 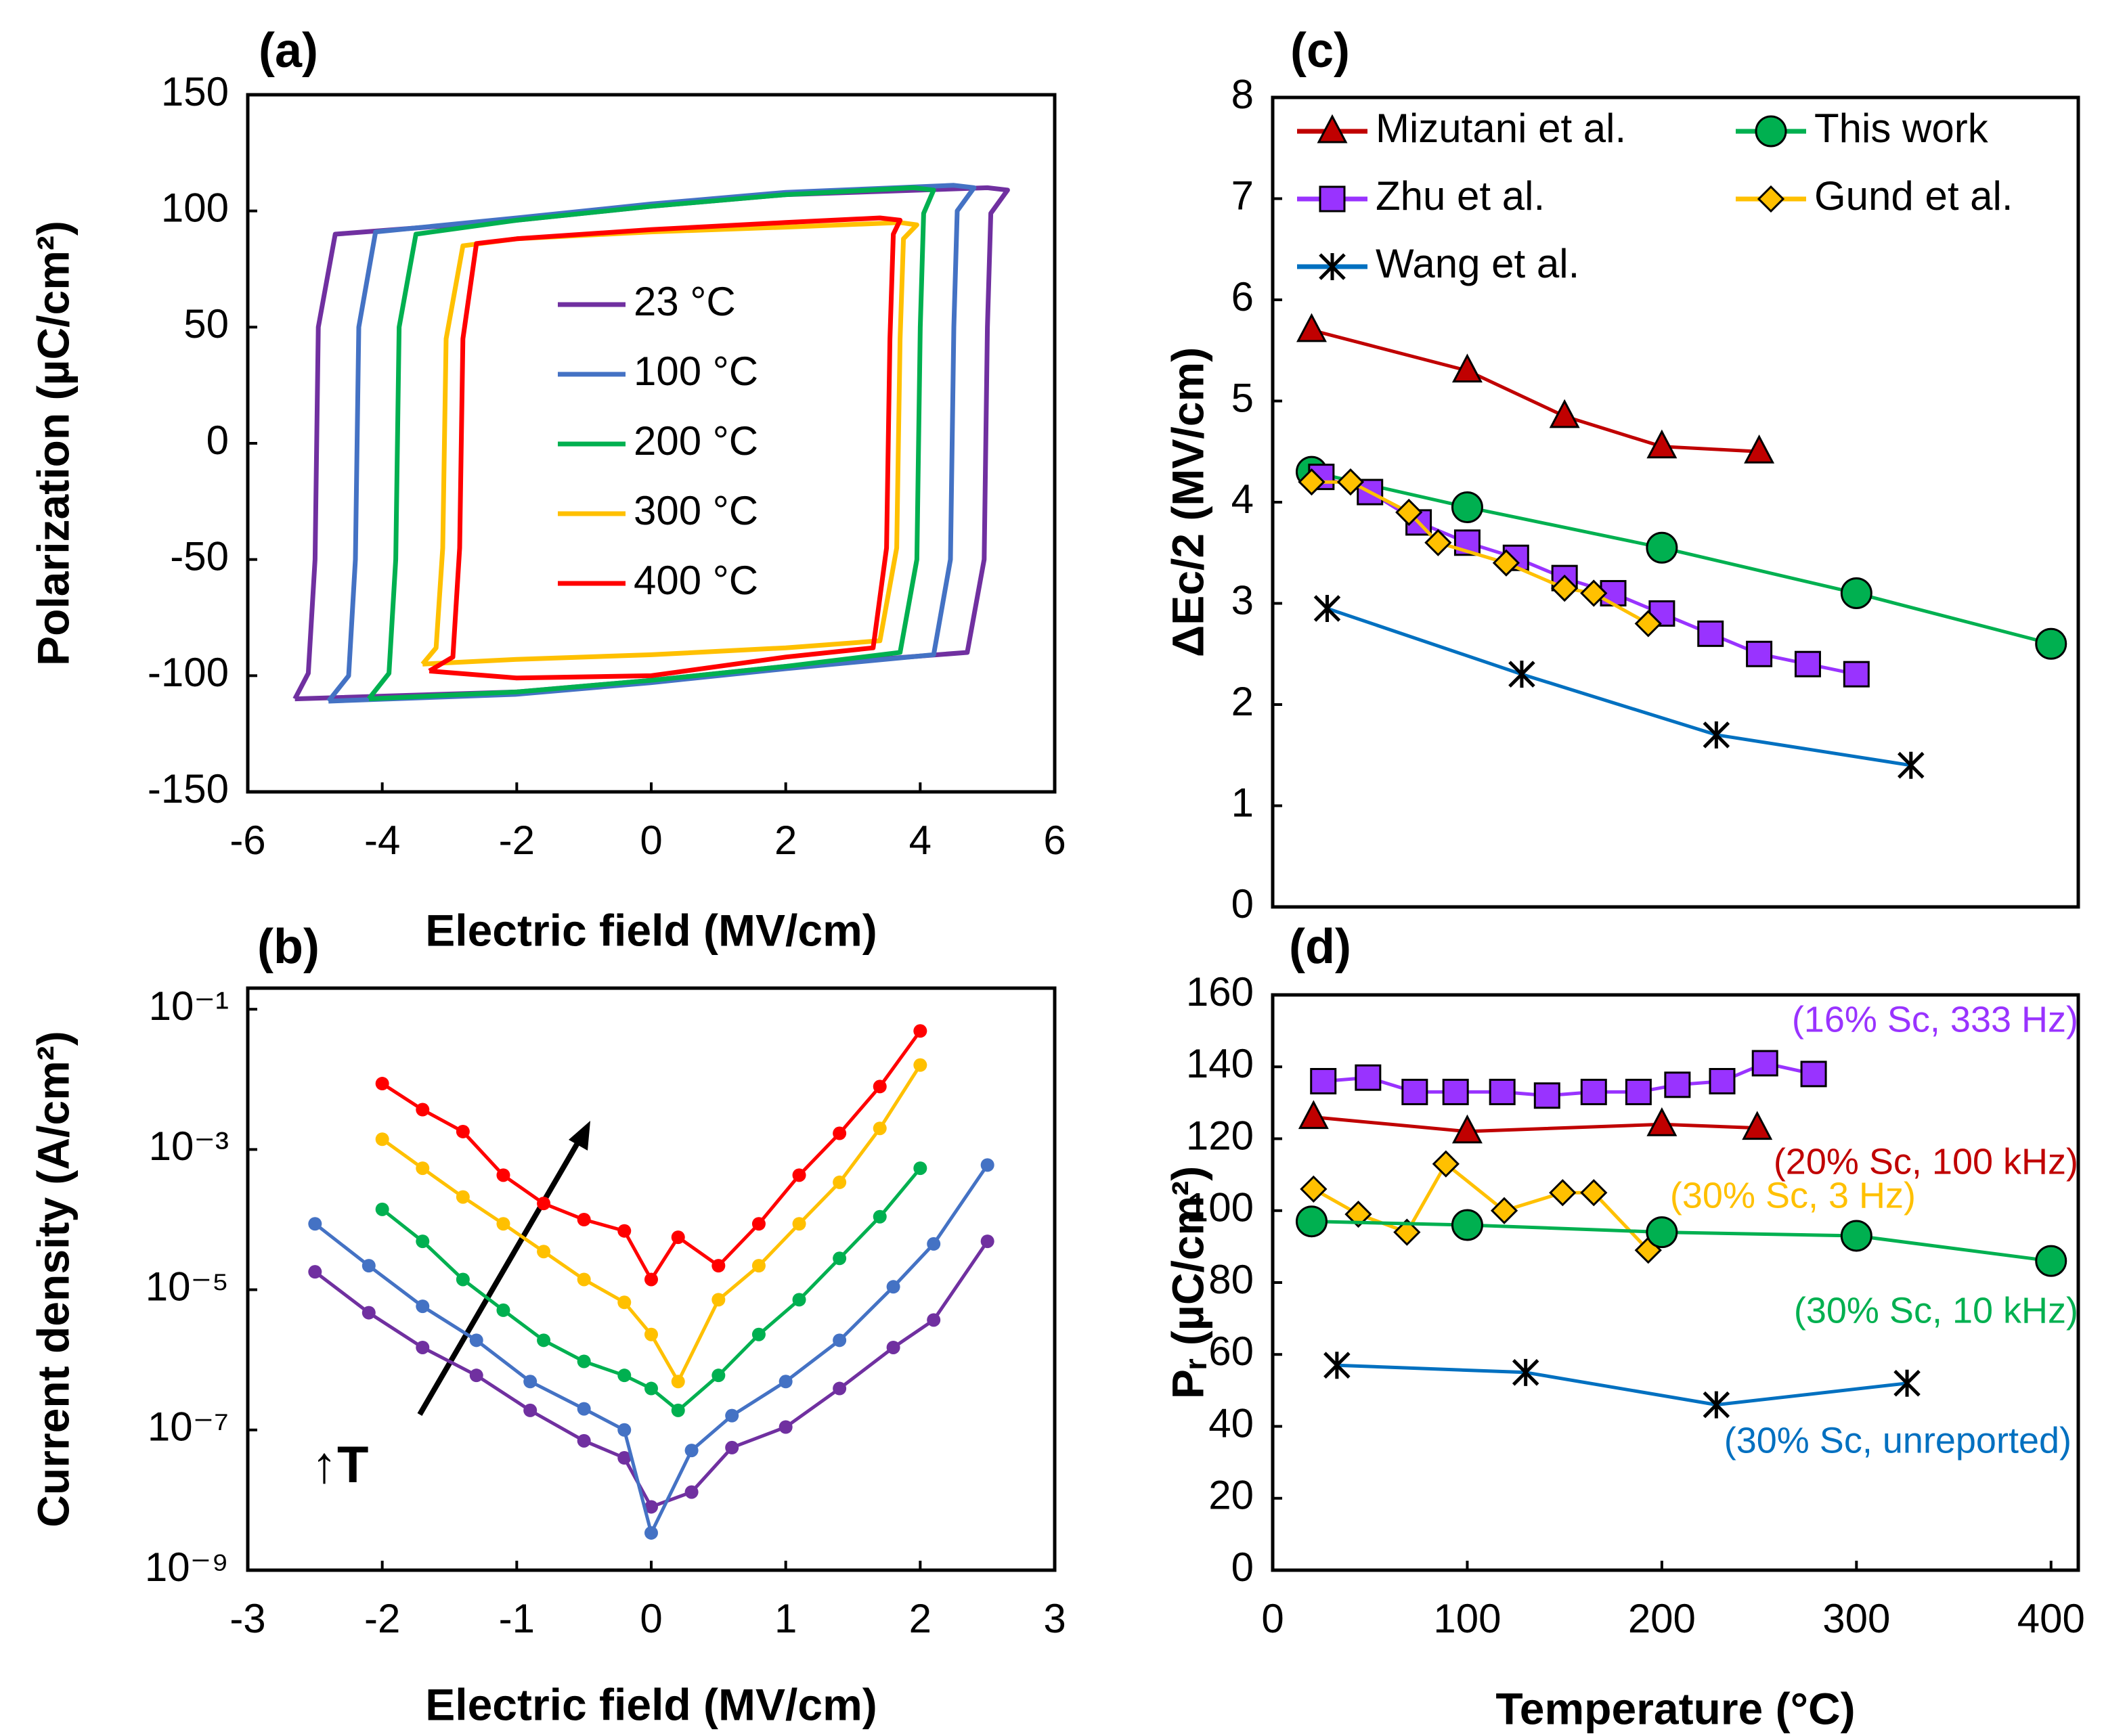 What do you see at coordinates (1231, 1423) in the screenshot?
I see `y-tick-label: 40` at bounding box center [1231, 1423].